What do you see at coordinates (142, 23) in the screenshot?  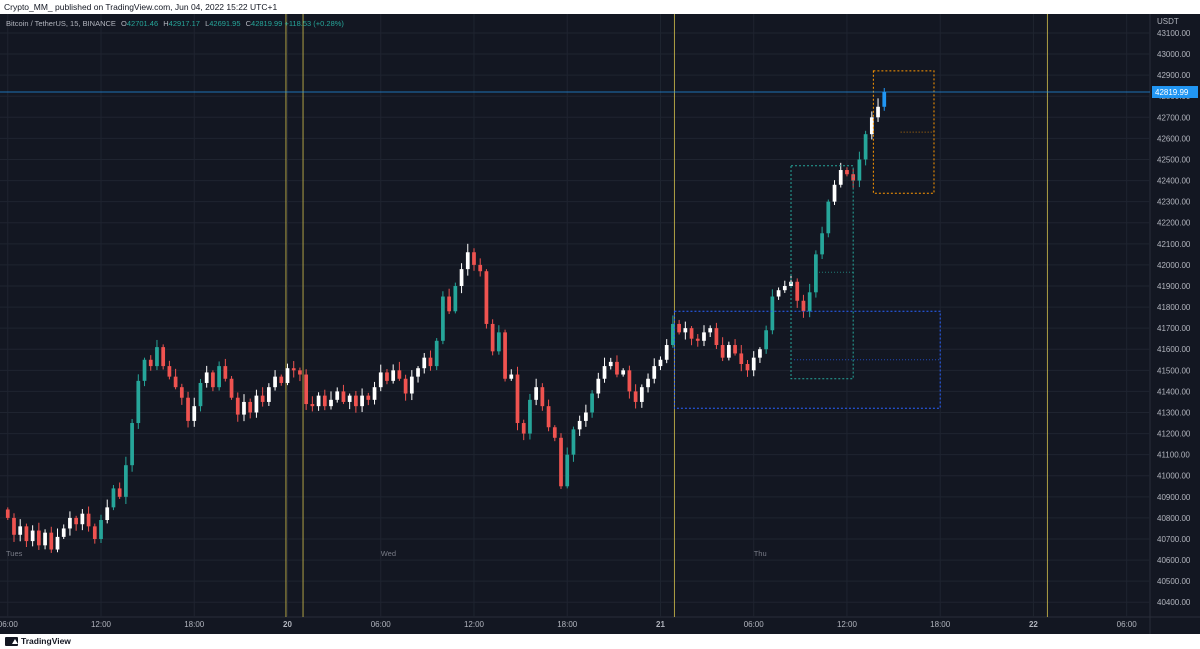 I see `open-value: 42701.46` at bounding box center [142, 23].